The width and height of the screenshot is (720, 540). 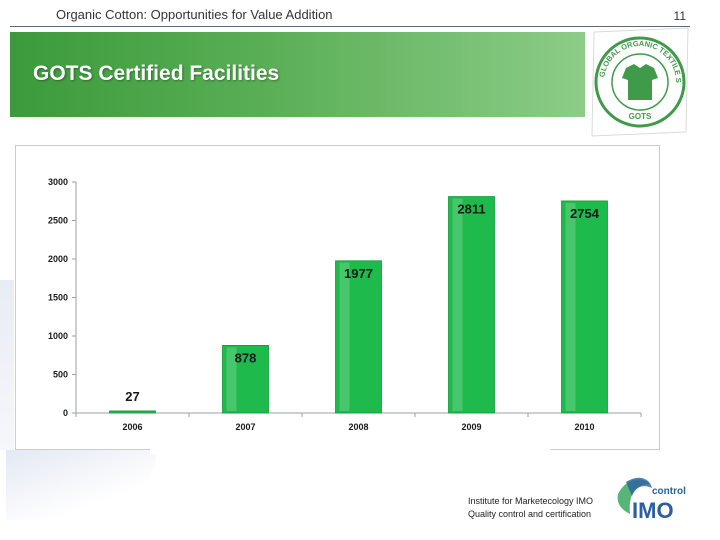 What do you see at coordinates (530, 514) in the screenshot?
I see `footer-line-2: Quality control and certification` at bounding box center [530, 514].